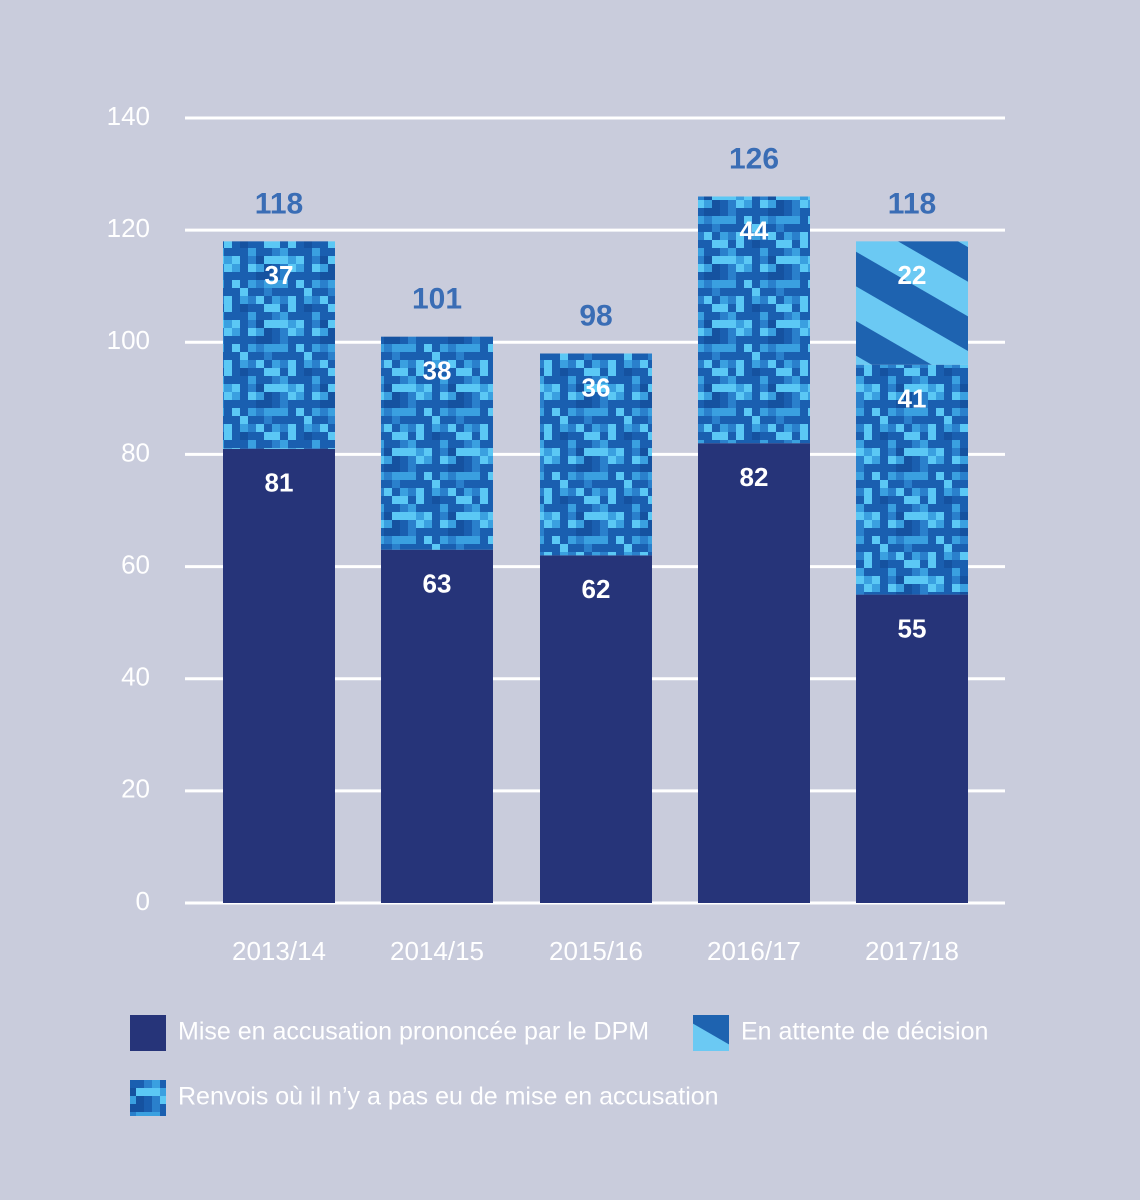 The width and height of the screenshot is (1140, 1200). I want to click on y-tick-label: 20, so click(135, 789).